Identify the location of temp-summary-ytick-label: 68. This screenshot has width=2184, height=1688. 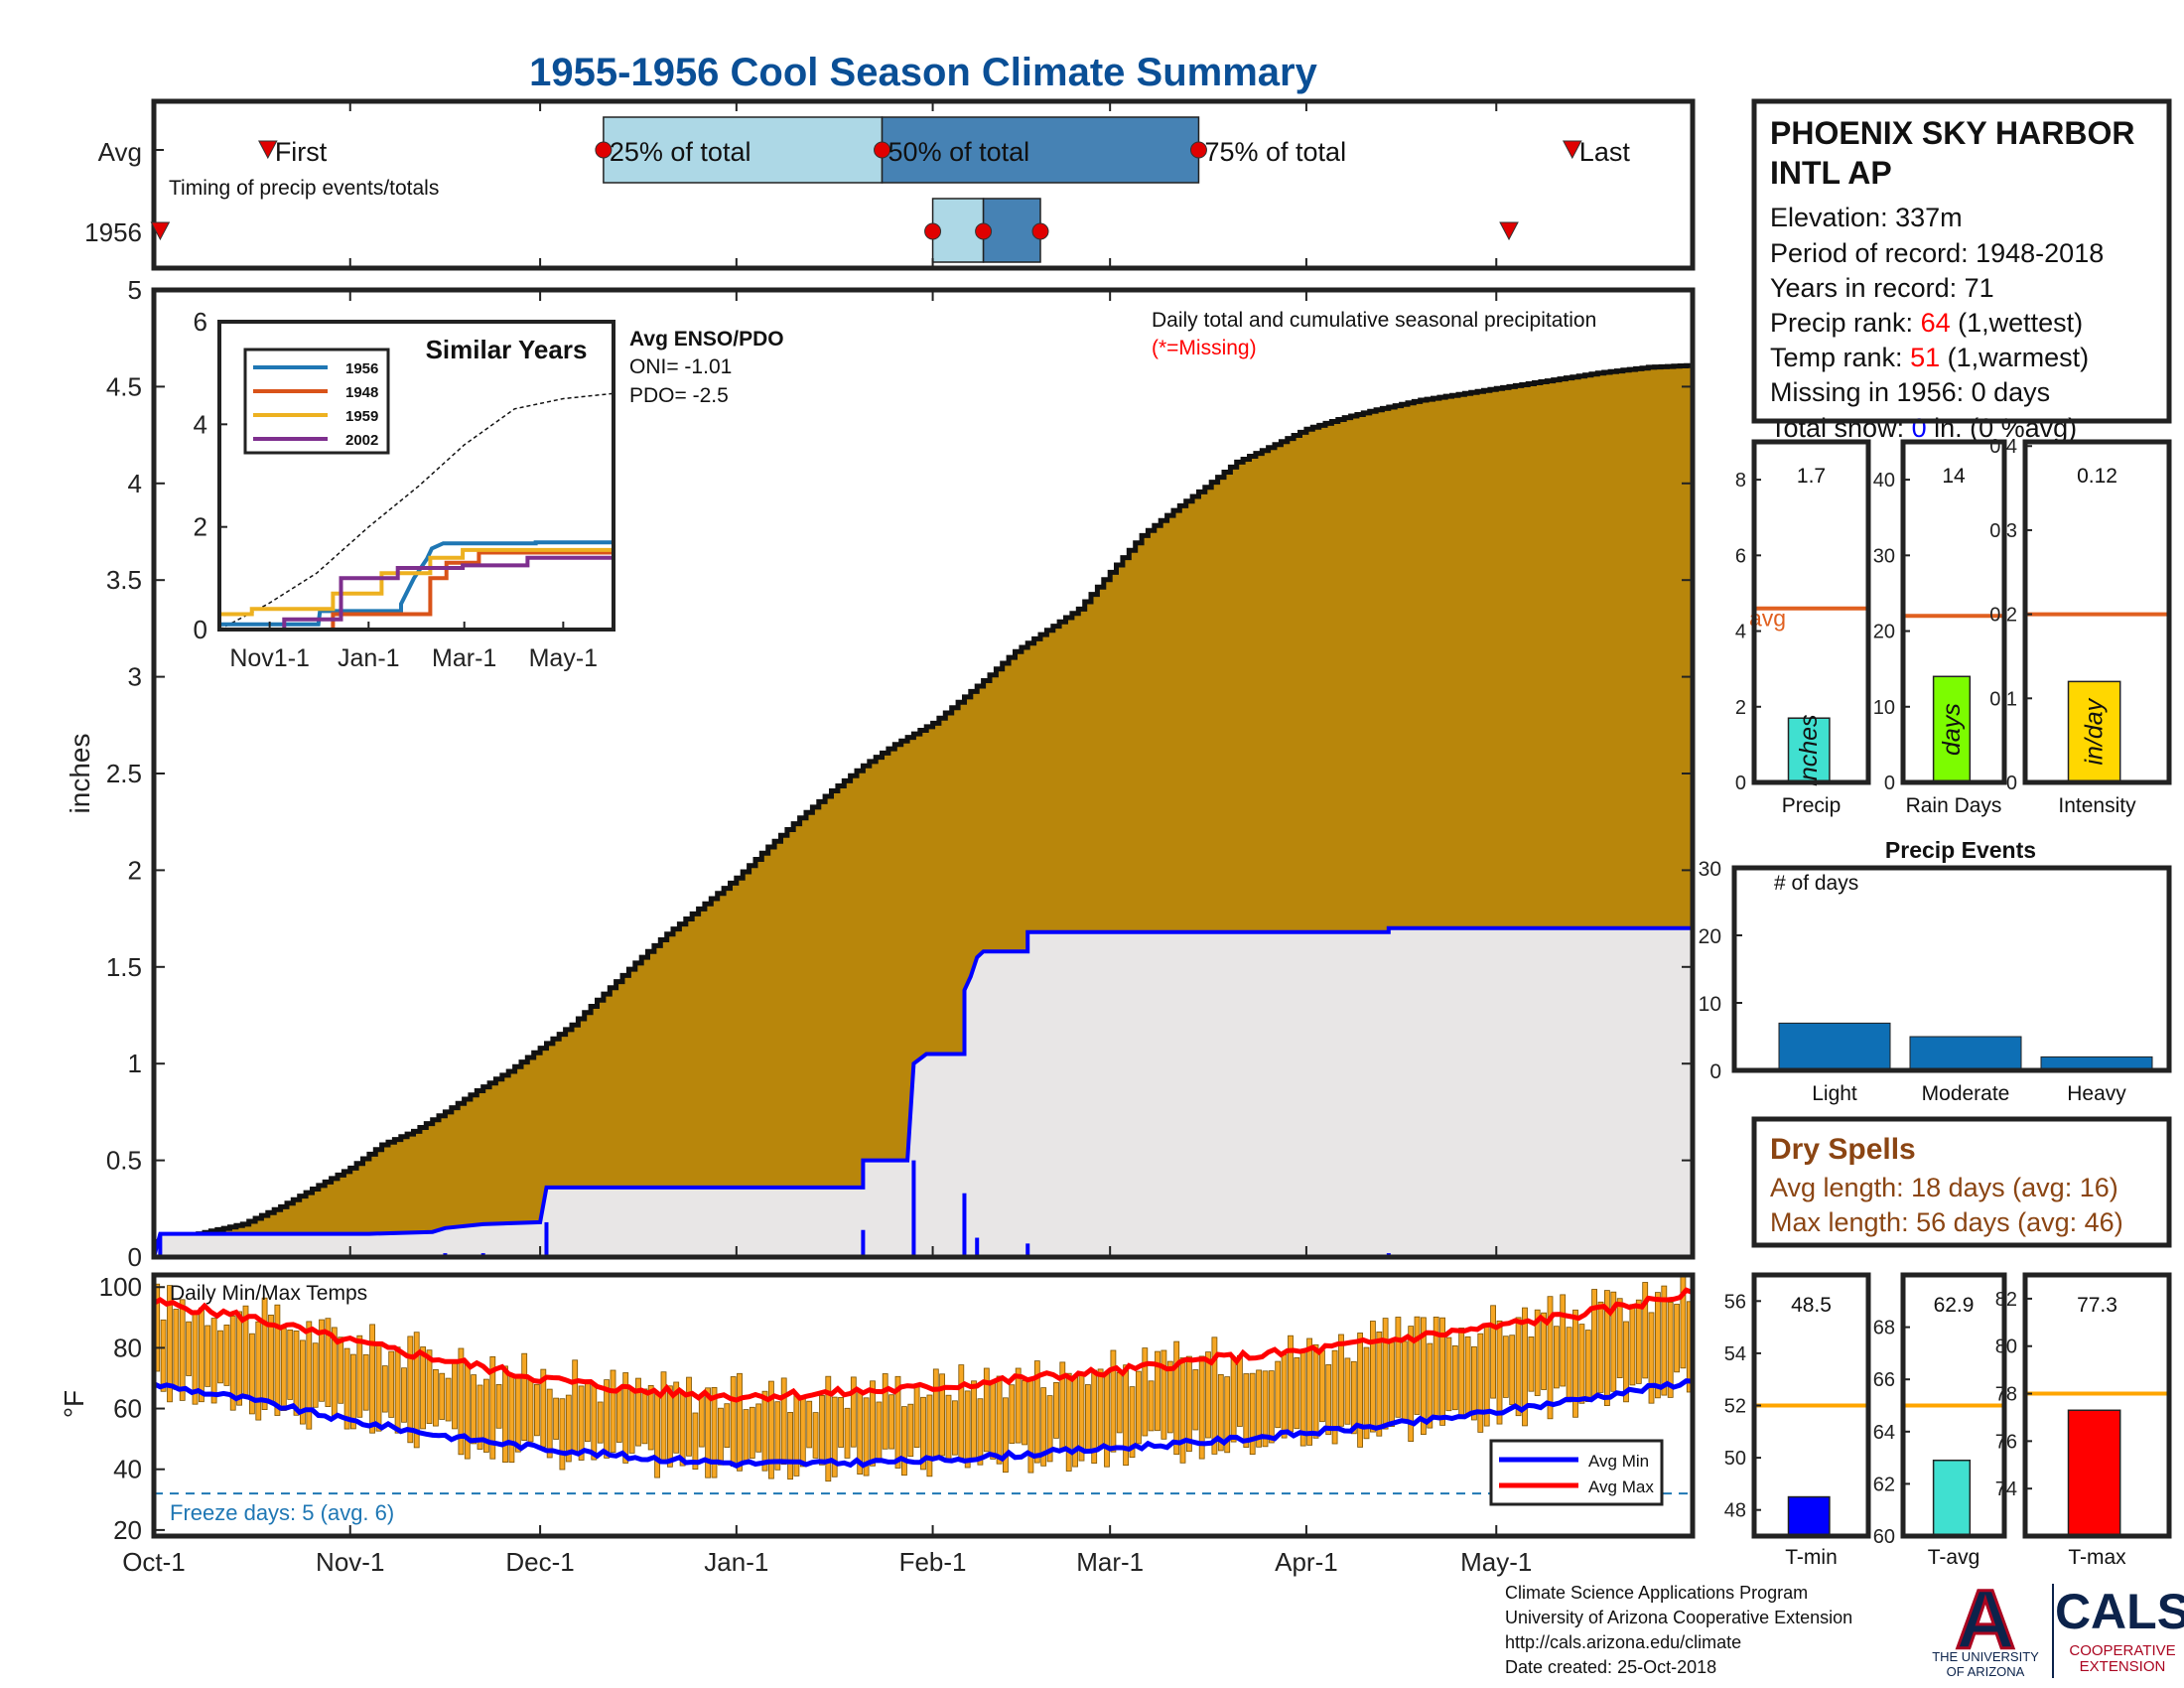
(1884, 1328).